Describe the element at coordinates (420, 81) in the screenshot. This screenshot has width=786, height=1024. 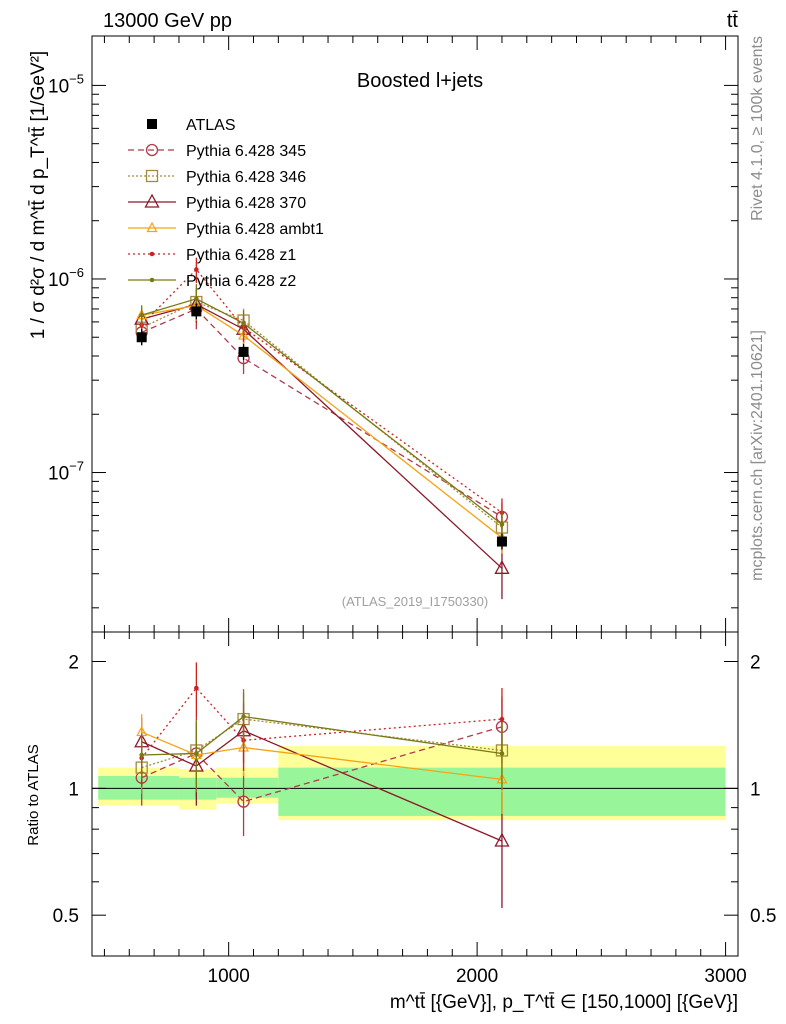
I see `plot-title: Boosted l+jets` at that location.